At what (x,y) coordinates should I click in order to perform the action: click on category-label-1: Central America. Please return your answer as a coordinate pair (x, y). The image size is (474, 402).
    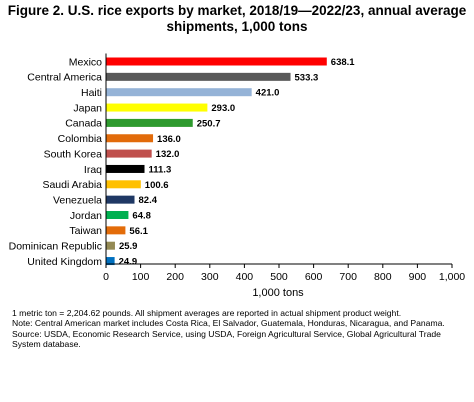
    Looking at the image, I should click on (64, 78).